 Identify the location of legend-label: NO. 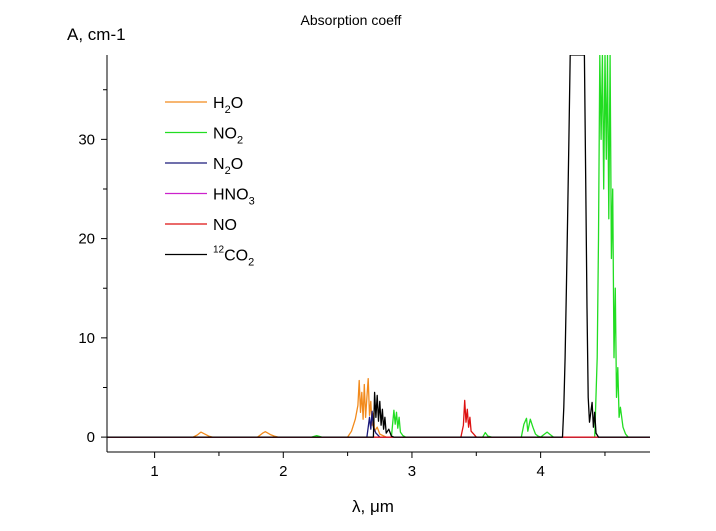
(225, 225).